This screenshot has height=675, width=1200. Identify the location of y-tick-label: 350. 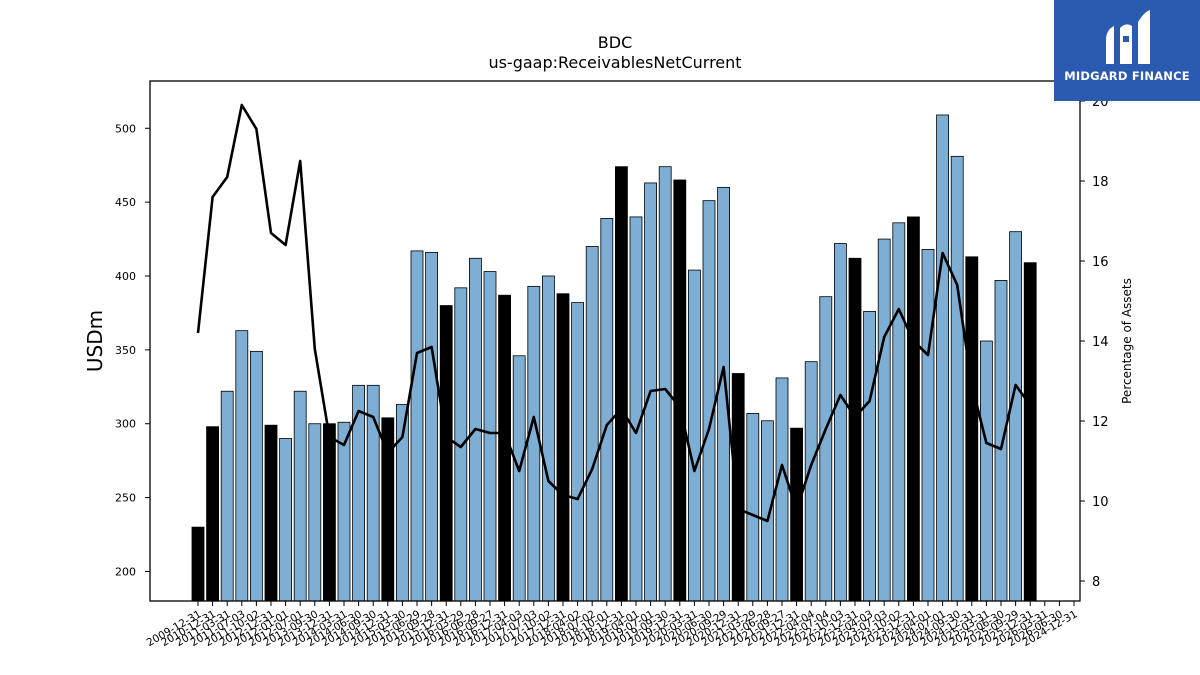
(125, 350).